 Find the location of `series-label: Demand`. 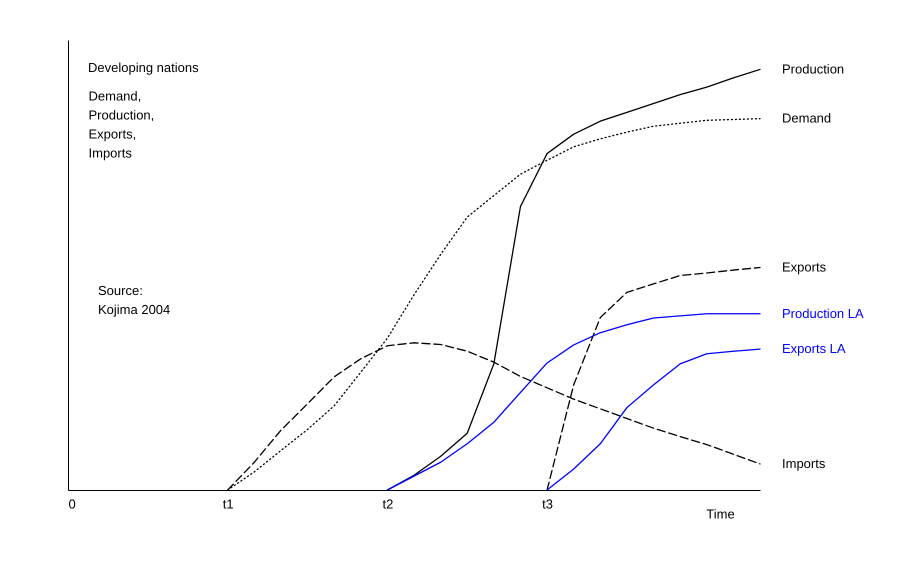

series-label: Demand is located at coordinates (807, 118).